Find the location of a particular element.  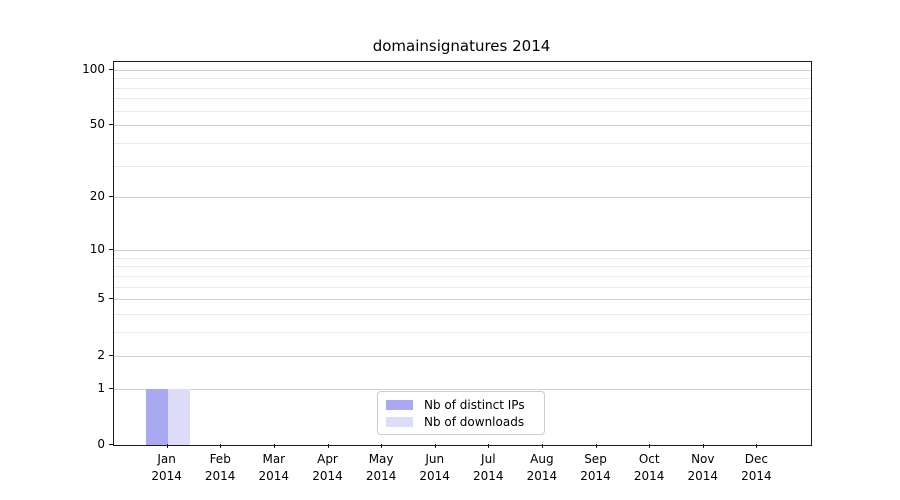

legend-swatch-distinct-ips is located at coordinates (399, 405).